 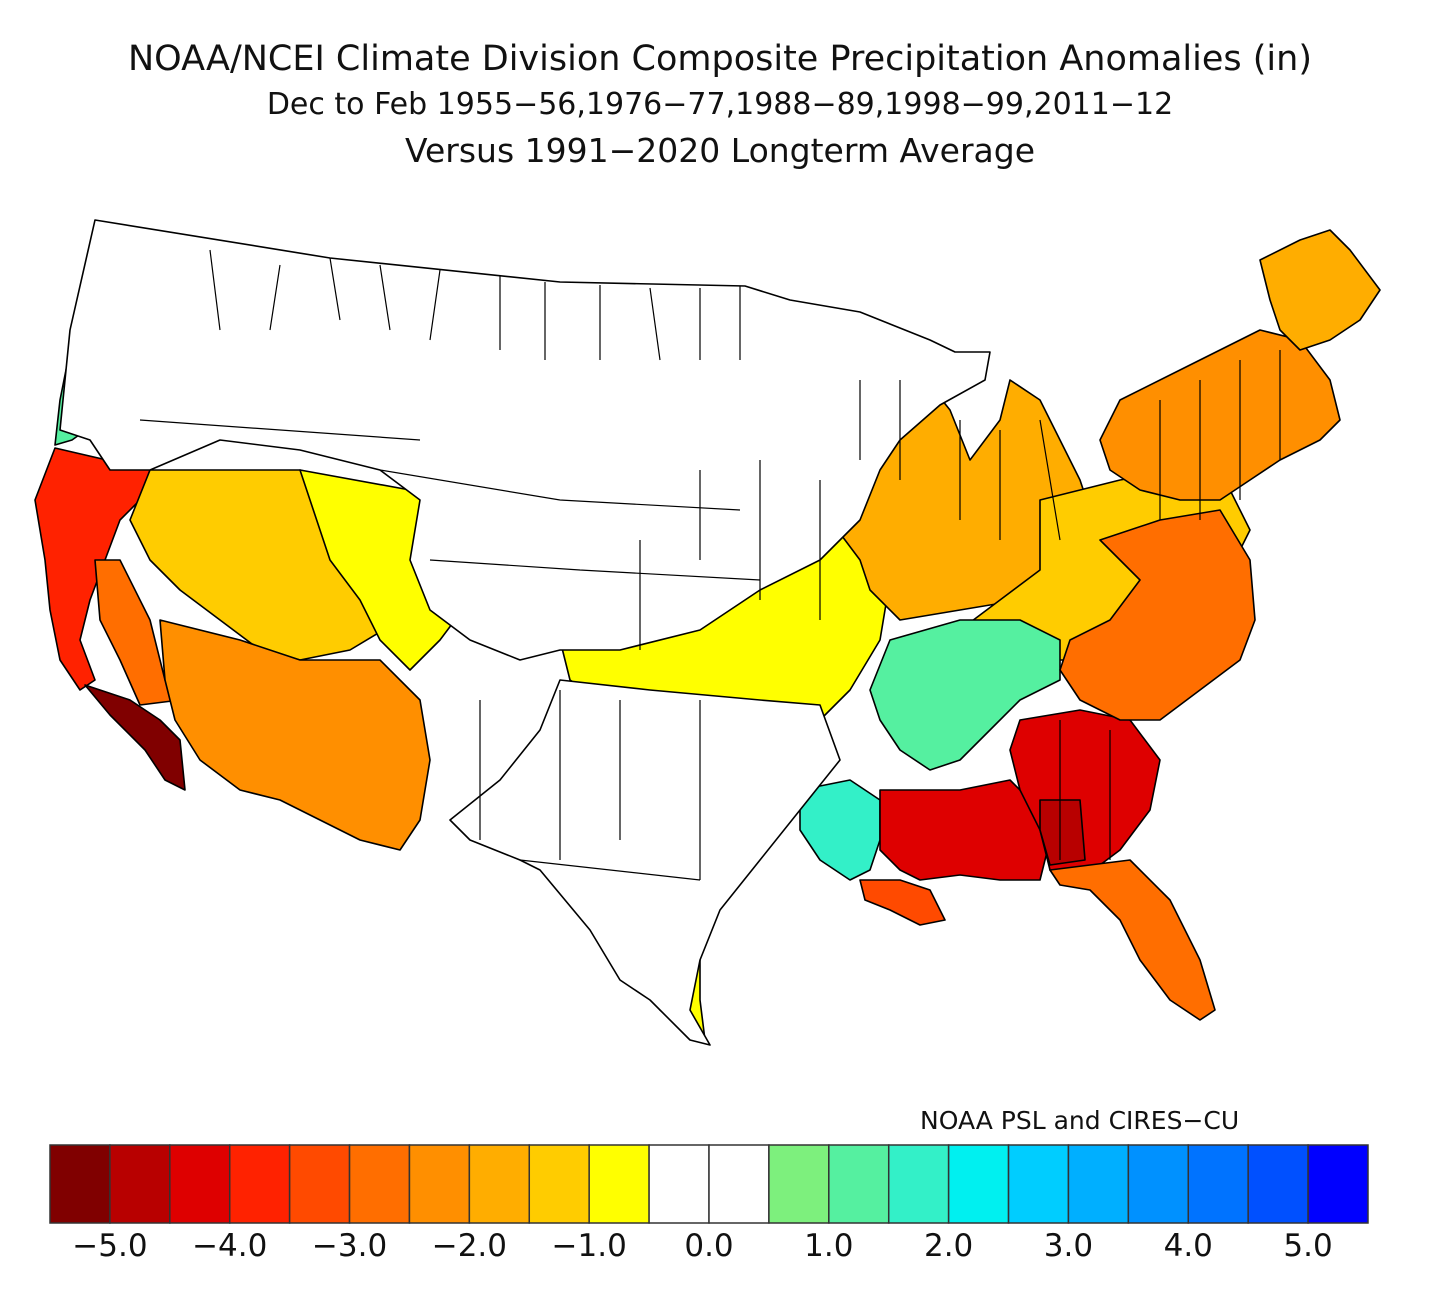 What do you see at coordinates (1188, 1246) in the screenshot?
I see `colorbar-tick-label: 4.0` at bounding box center [1188, 1246].